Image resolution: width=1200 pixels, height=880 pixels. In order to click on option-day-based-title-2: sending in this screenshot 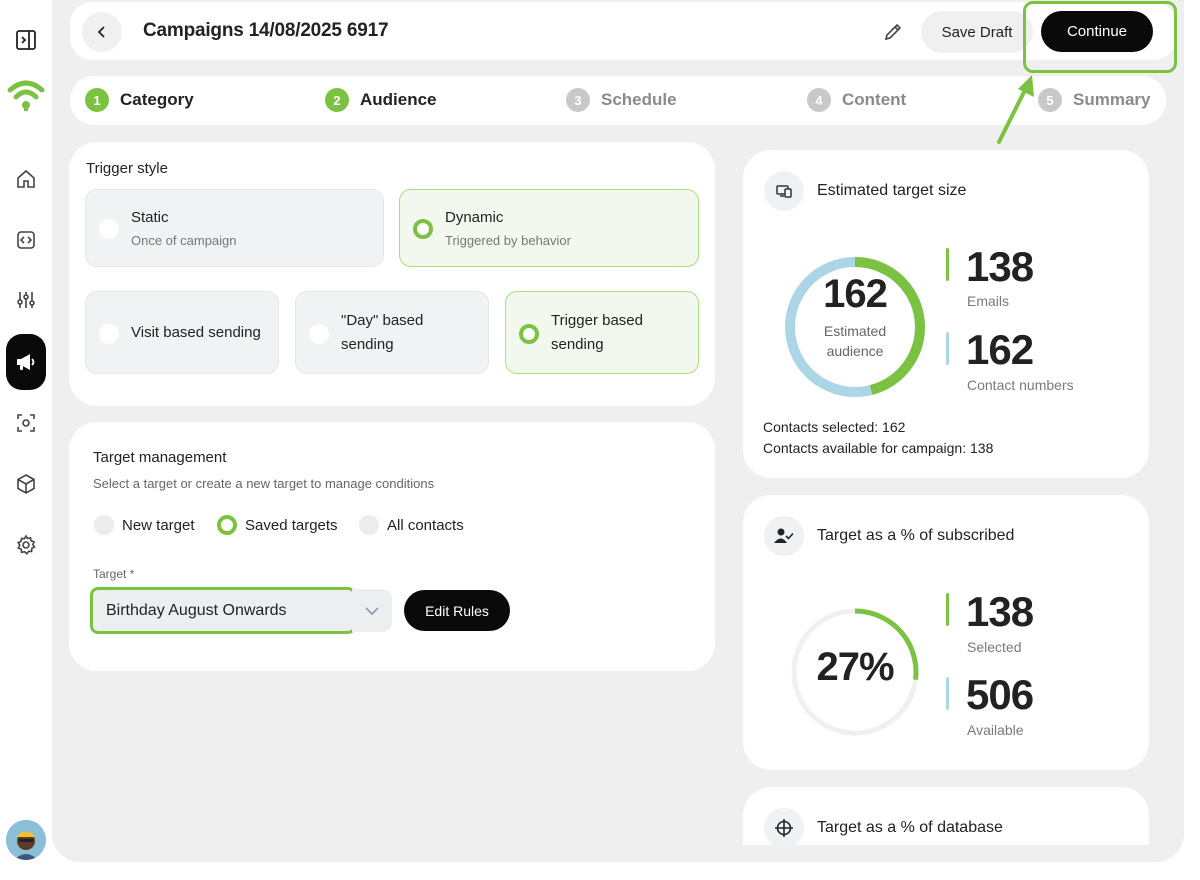, I will do `click(367, 344)`.